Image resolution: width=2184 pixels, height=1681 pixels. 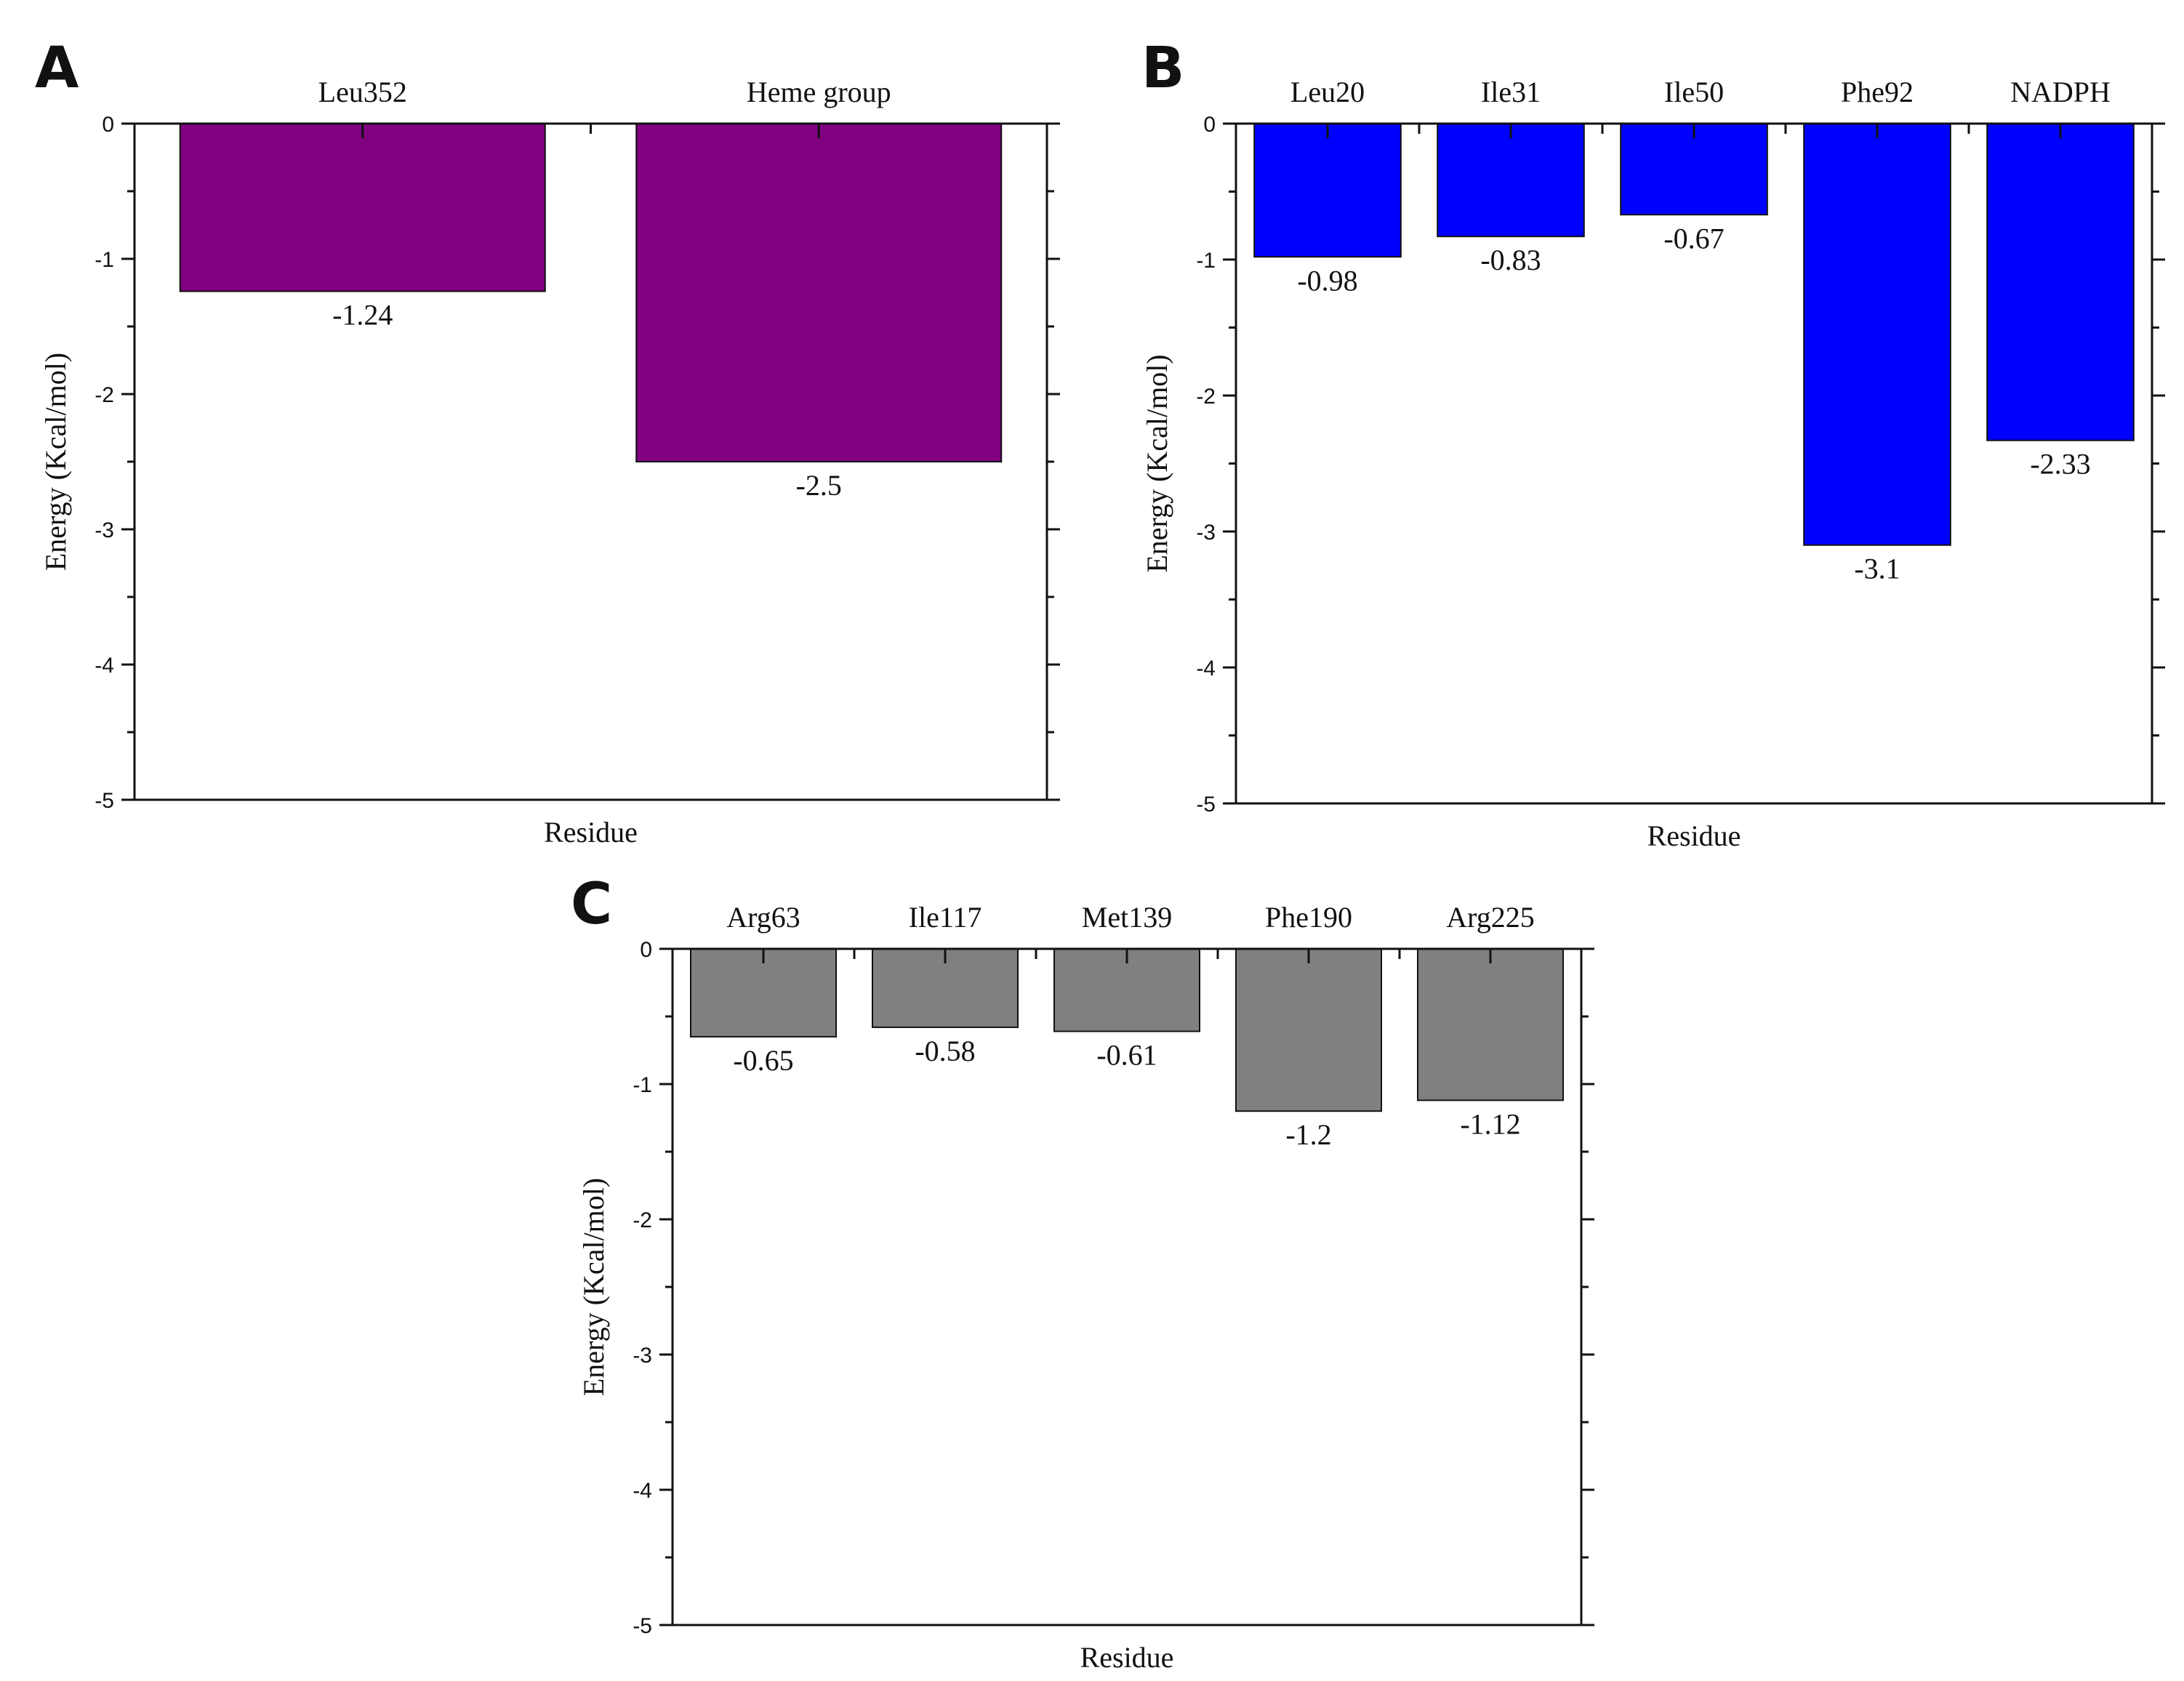 What do you see at coordinates (1127, 917) in the screenshot?
I see `category-label: Met139` at bounding box center [1127, 917].